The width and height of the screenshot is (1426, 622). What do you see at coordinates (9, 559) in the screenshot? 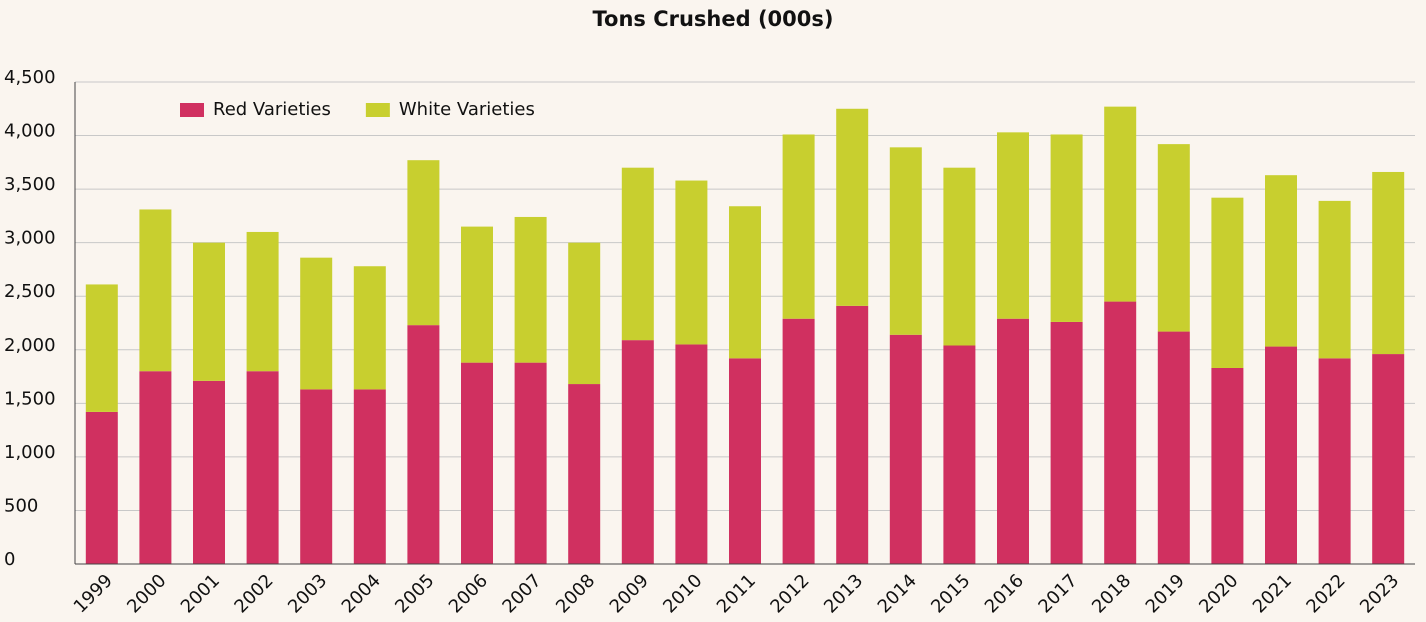
I see `y-tick-label: 0` at bounding box center [9, 559].